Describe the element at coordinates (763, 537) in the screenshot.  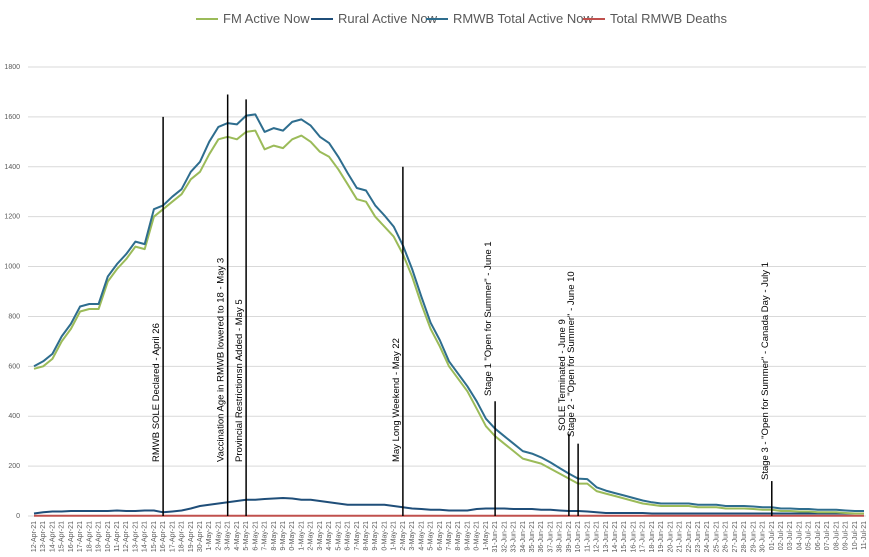
I see `x-tick-label: 30-Jun-21` at that location.